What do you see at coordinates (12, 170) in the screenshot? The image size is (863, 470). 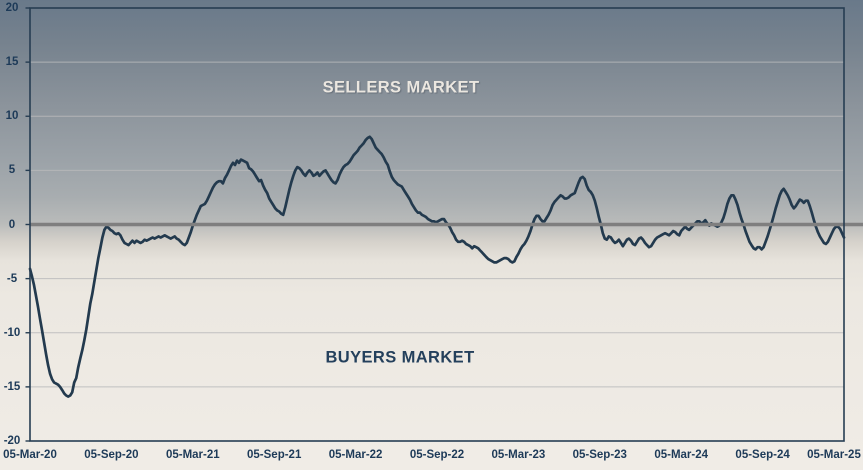 I see `y-tick-label: 5` at bounding box center [12, 170].